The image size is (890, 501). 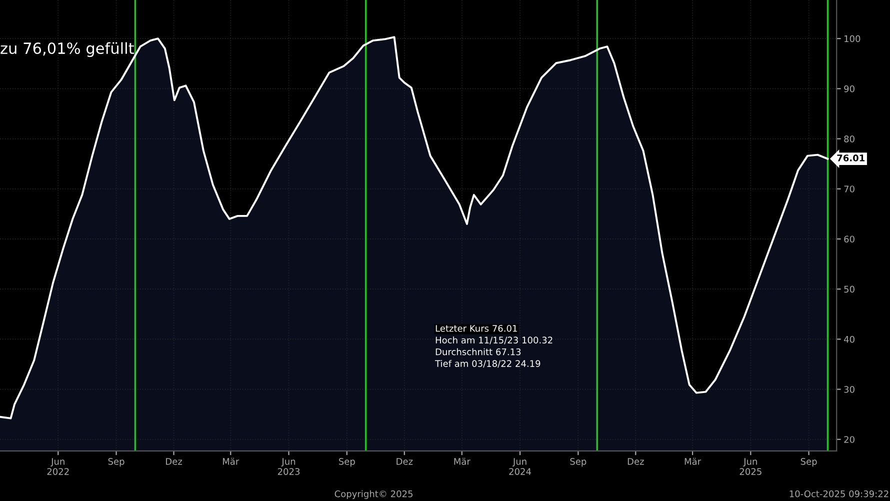 What do you see at coordinates (751, 466) in the screenshot?
I see `x-tick-label: Jun 2025` at bounding box center [751, 466].